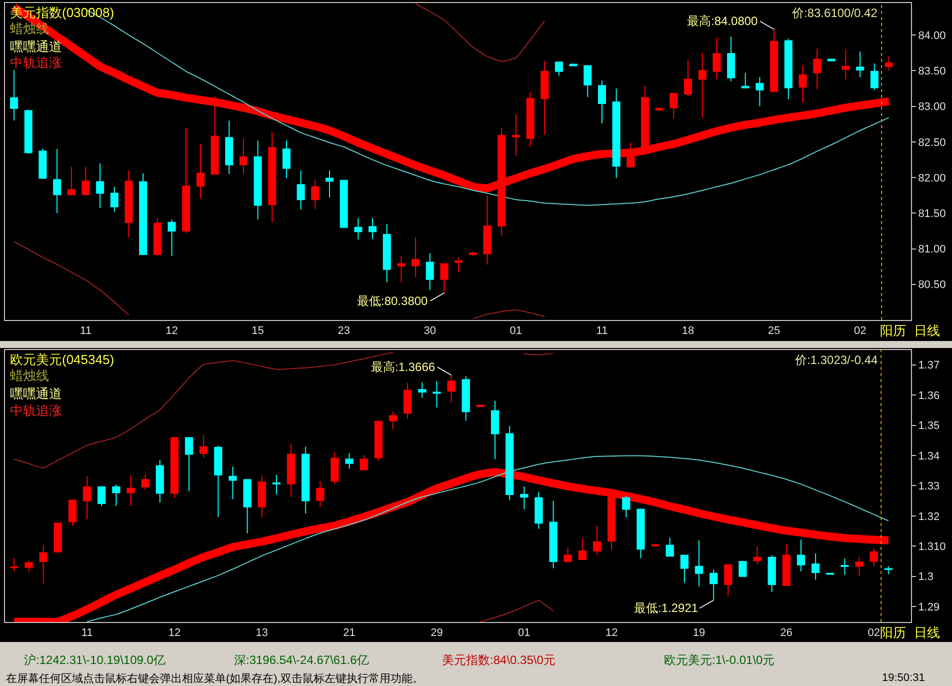  What do you see at coordinates (719, 660) in the screenshot?
I see `text: 欧元美元:1\-0.01\0元` at bounding box center [719, 660].